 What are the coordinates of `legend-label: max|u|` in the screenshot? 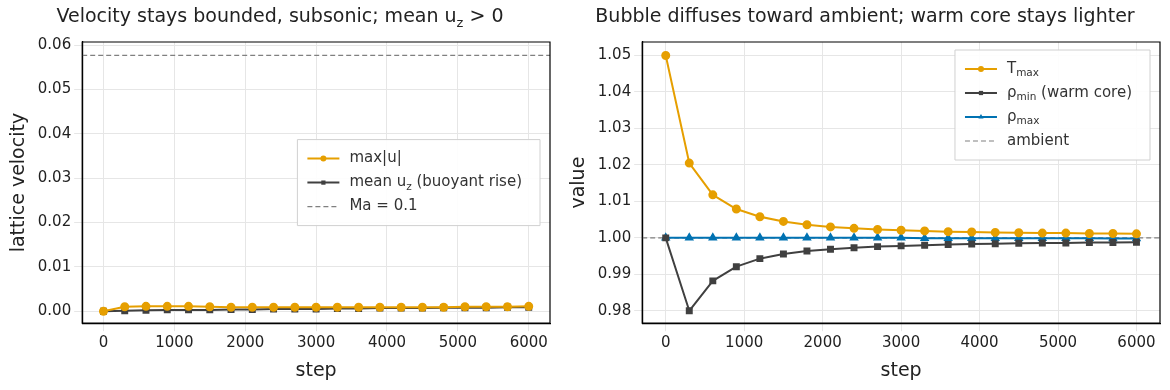 It's located at (375, 157).